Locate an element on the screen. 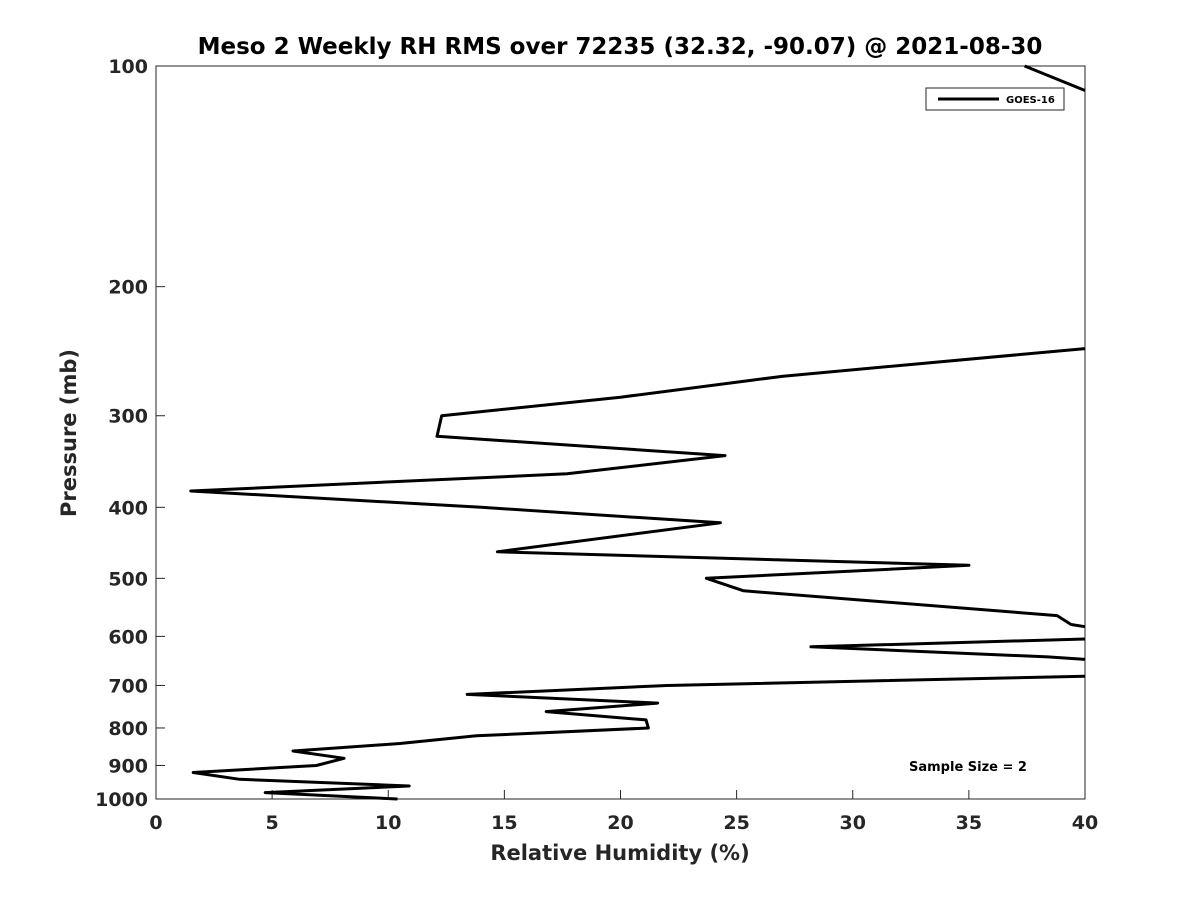 This screenshot has width=1200, height=900. y-tick-label: 600 is located at coordinates (128, 637).